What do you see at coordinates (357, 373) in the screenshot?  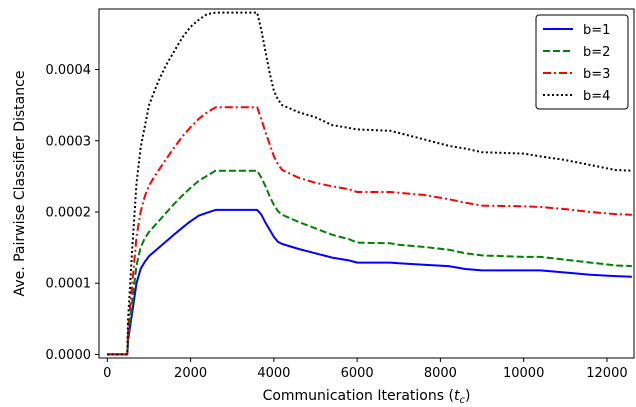 I see `x-tick-label: 6000` at bounding box center [357, 373].